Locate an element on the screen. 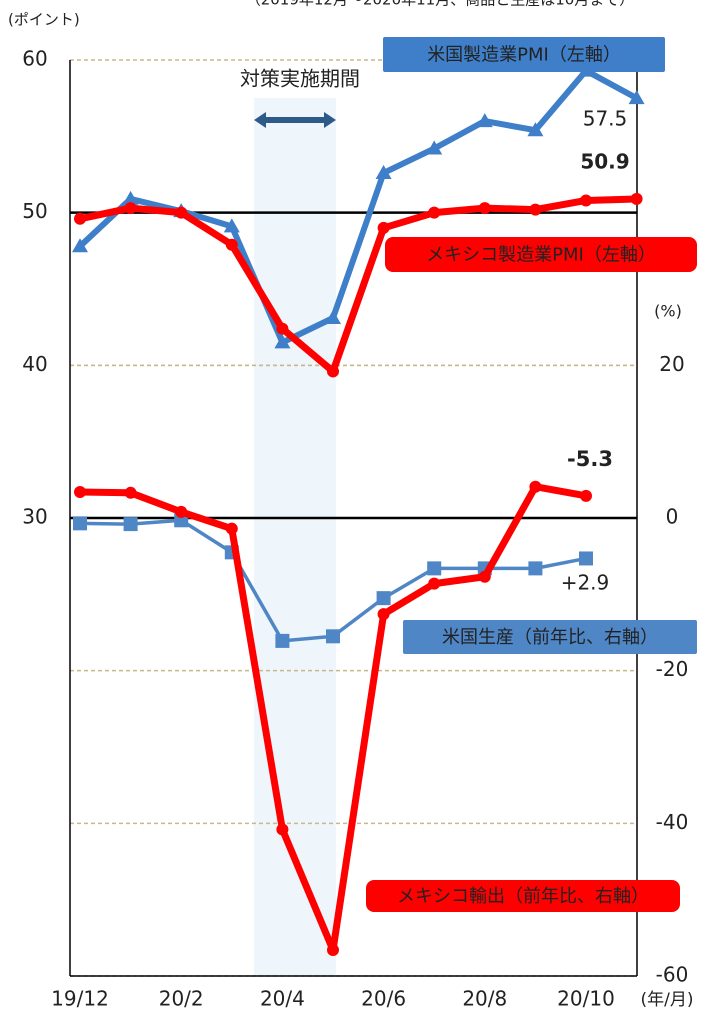  y2-tick-label: -20 is located at coordinates (672, 669).